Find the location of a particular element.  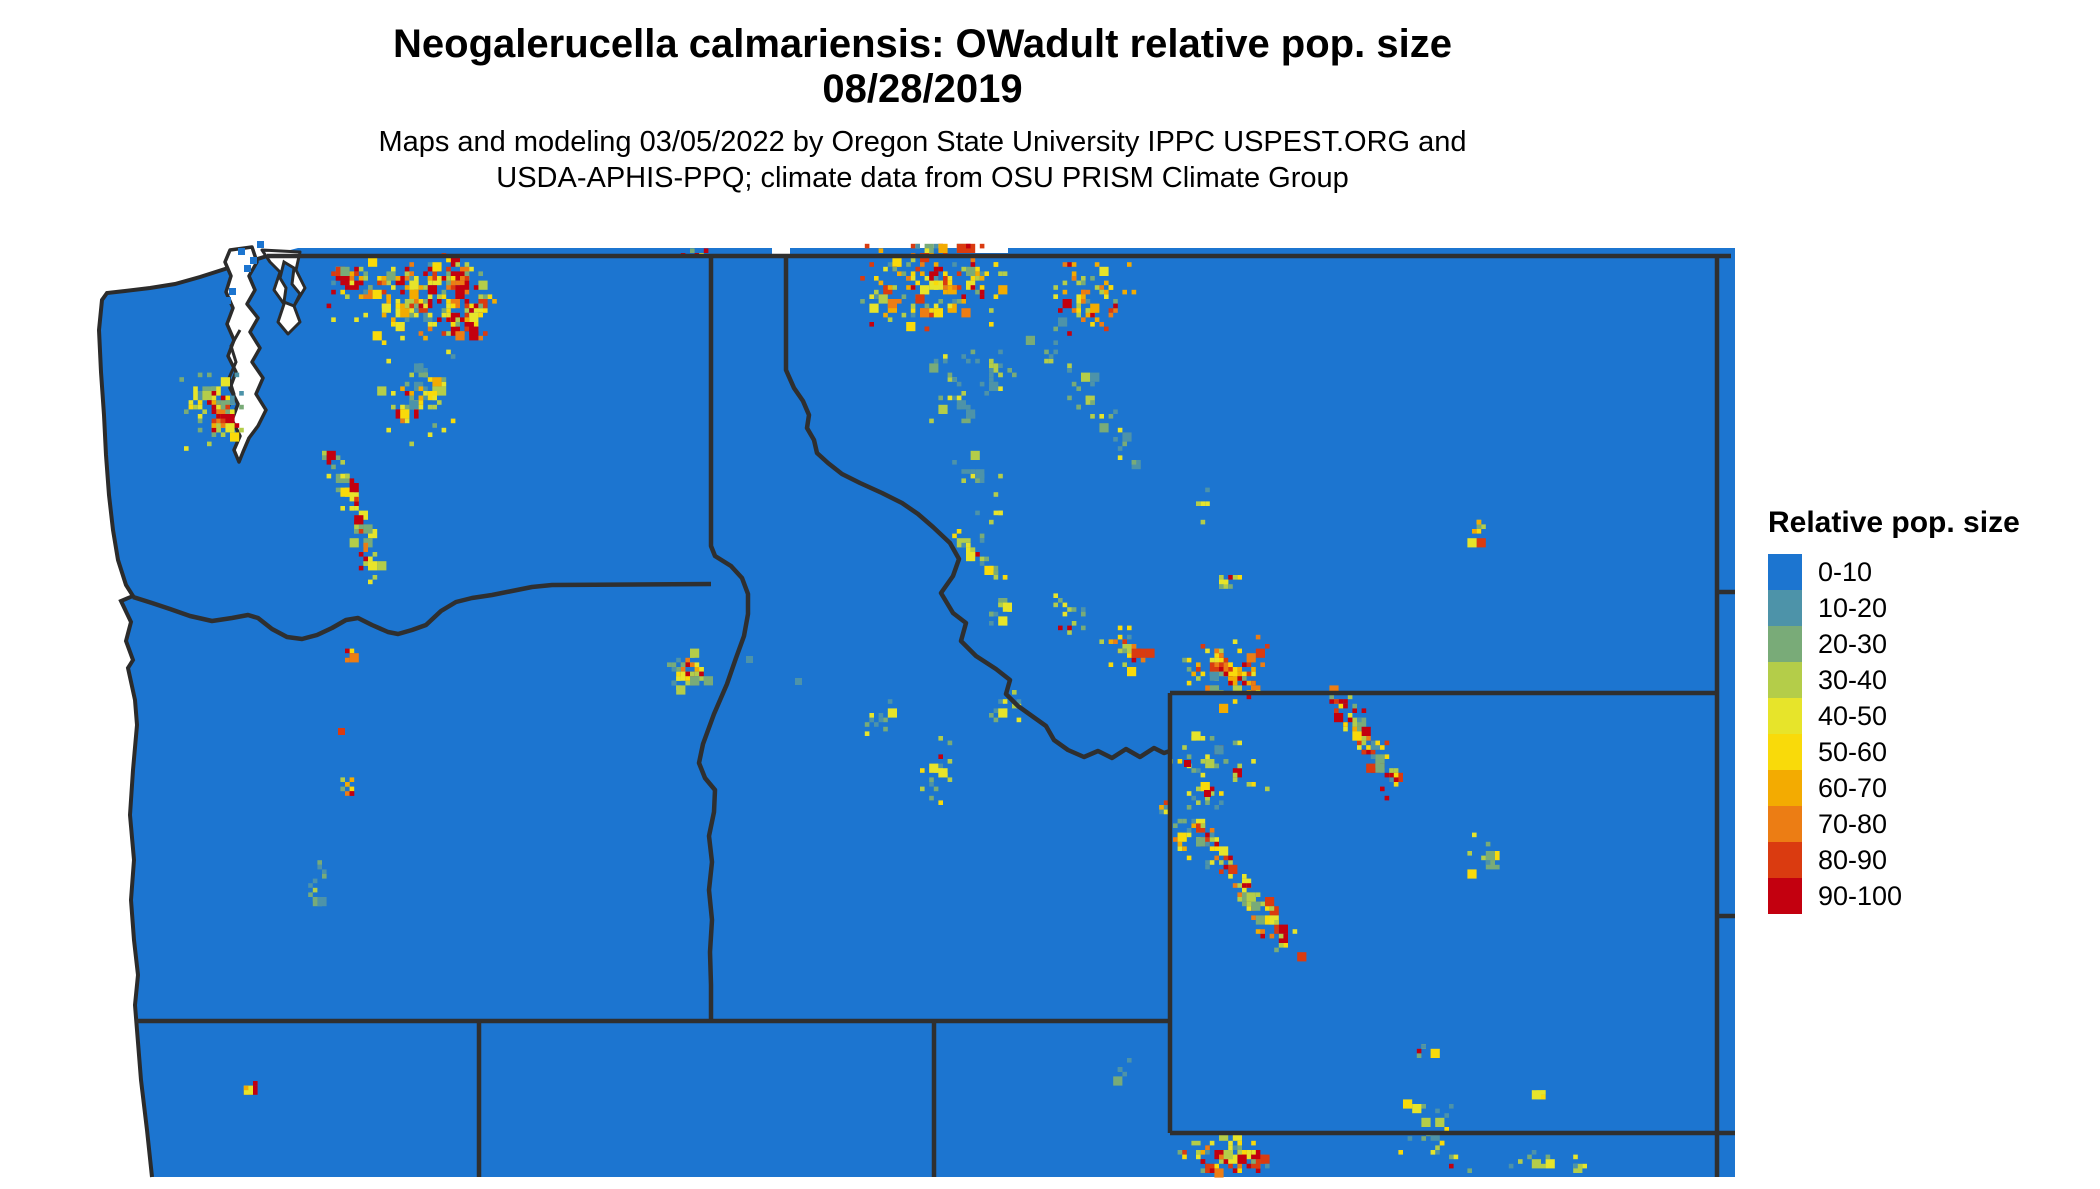

map-date-subtitle: 08/28/2019 is located at coordinates (922, 89).